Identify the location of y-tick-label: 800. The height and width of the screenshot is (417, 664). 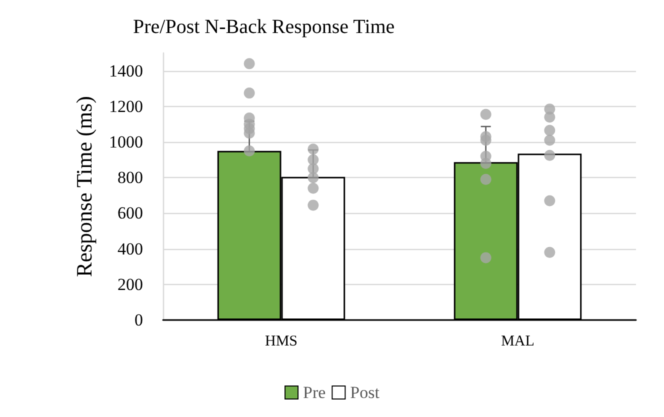
(130, 178).